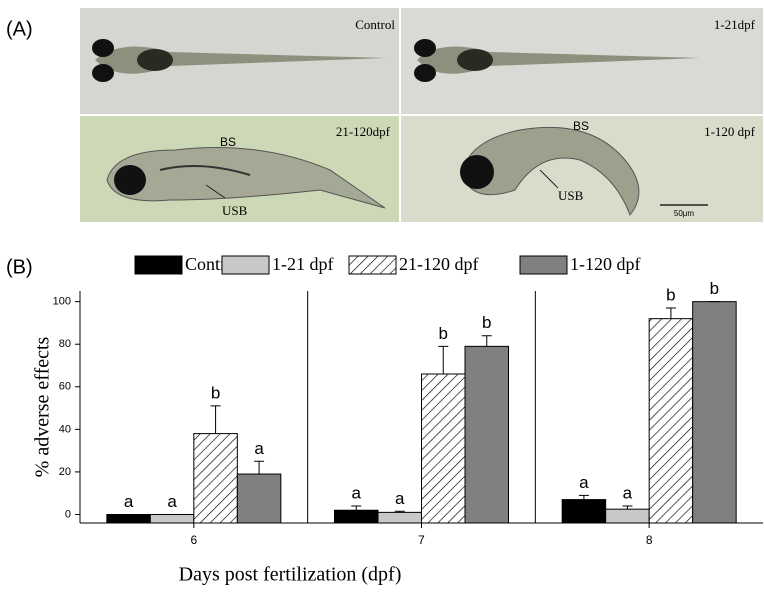 The height and width of the screenshot is (594, 764). What do you see at coordinates (363, 131) in the screenshot?
I see `image-label: 21-120dpf` at bounding box center [363, 131].